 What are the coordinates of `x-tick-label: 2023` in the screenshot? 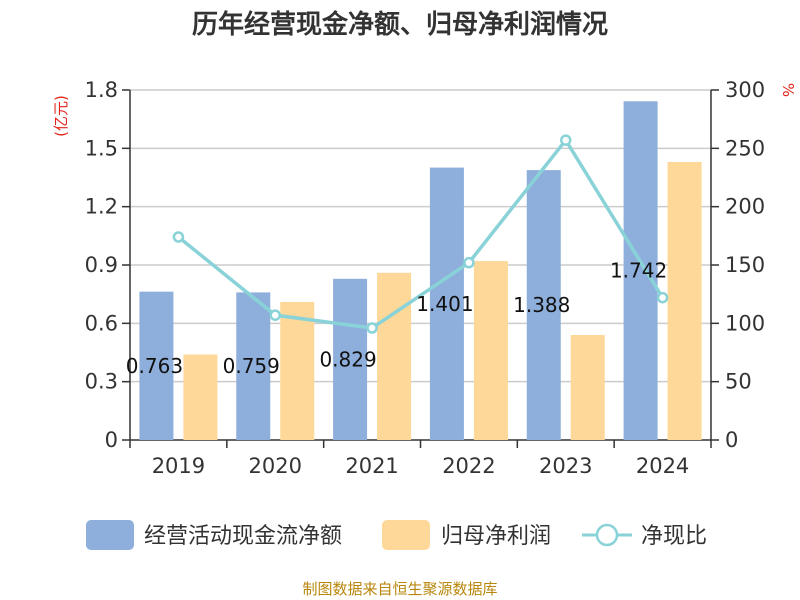 It's located at (565, 466).